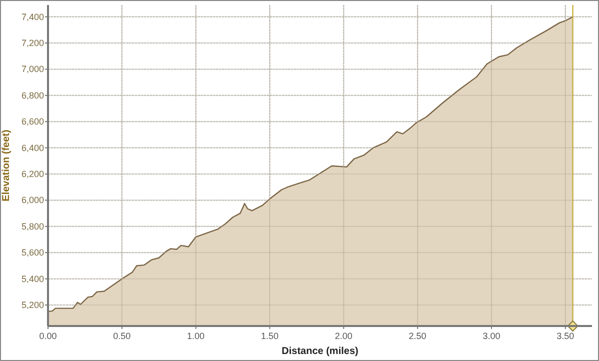 This screenshot has height=361, width=599. Describe the element at coordinates (565, 336) in the screenshot. I see `x-tick-label: 3.50` at that location.